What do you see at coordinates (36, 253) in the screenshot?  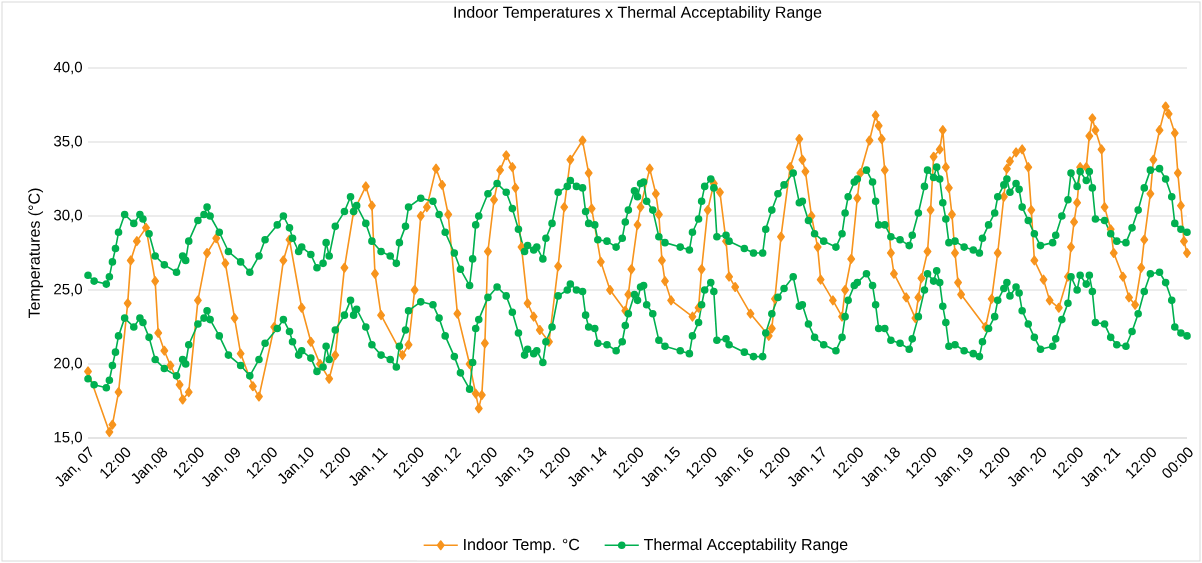 I see `y-axis-title: Temperatures (°C)` at bounding box center [36, 253].